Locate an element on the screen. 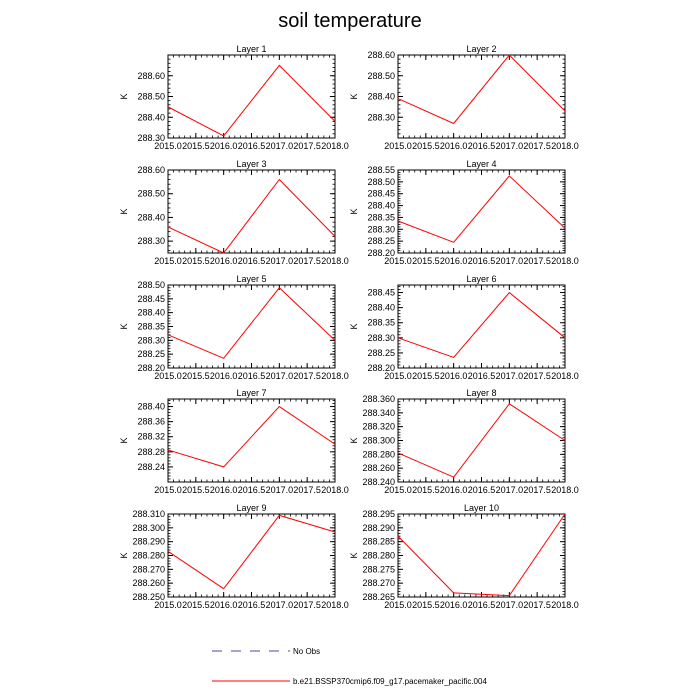 The width and height of the screenshot is (700, 700). y-tick-label: 288.310 is located at coordinates (148, 514).